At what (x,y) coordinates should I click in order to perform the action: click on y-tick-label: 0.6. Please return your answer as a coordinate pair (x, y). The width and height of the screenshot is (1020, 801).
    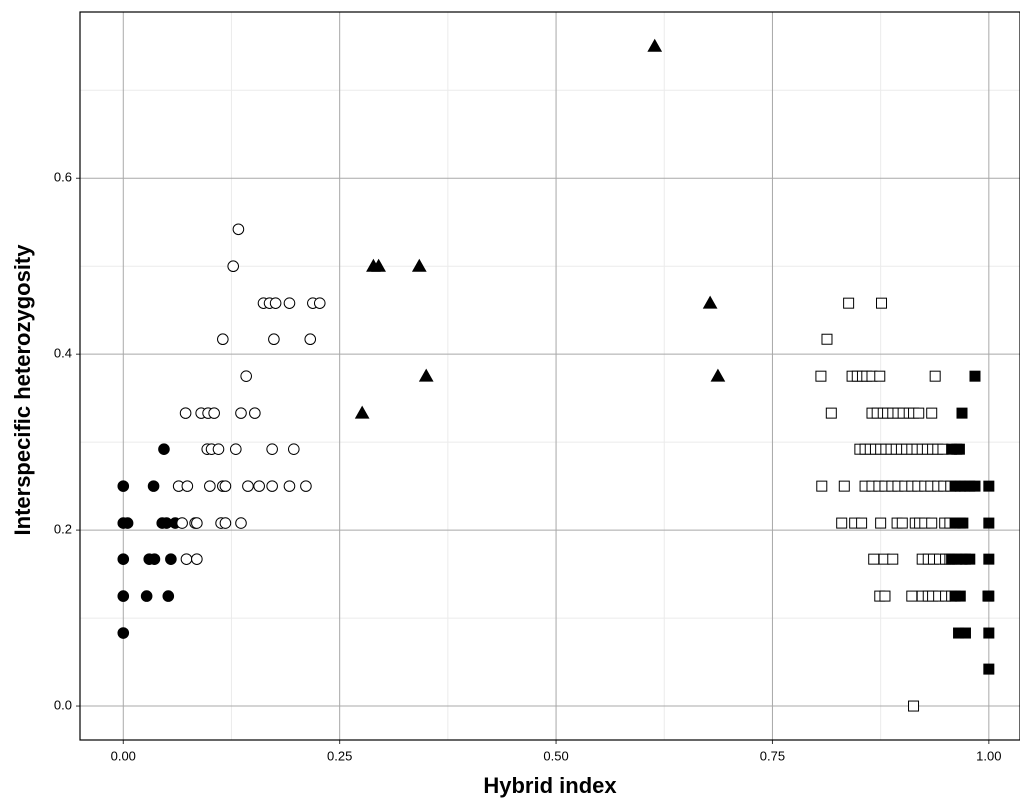
    Looking at the image, I should click on (63, 177).